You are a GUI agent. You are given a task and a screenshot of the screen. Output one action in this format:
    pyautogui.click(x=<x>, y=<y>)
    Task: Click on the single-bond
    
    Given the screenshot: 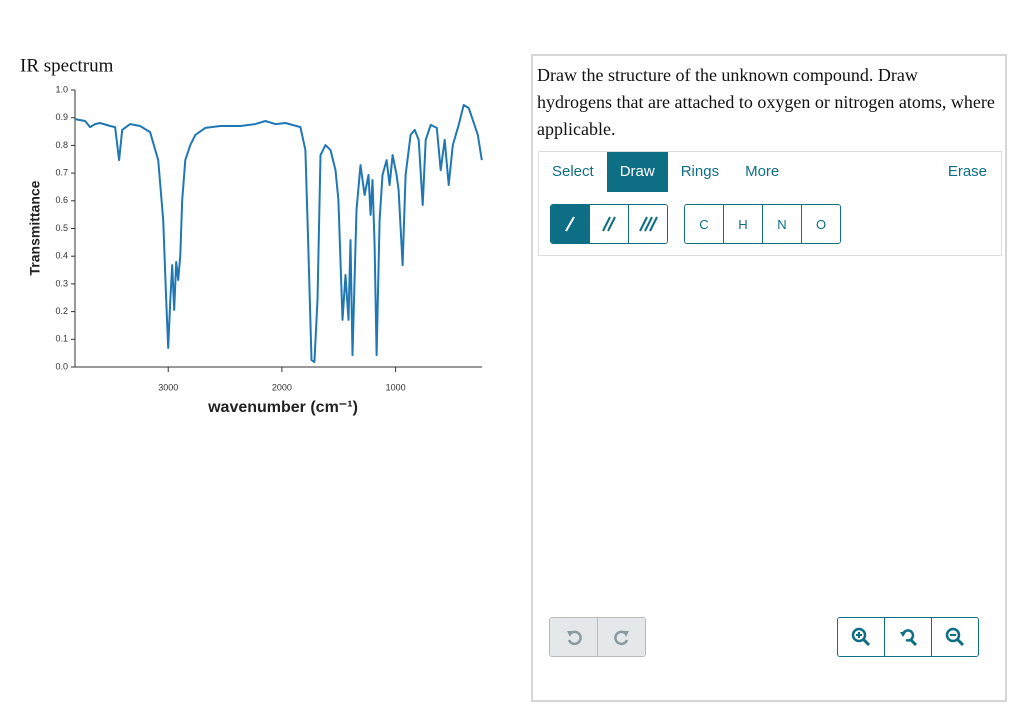 What is the action you would take?
    pyautogui.click(x=570, y=224)
    